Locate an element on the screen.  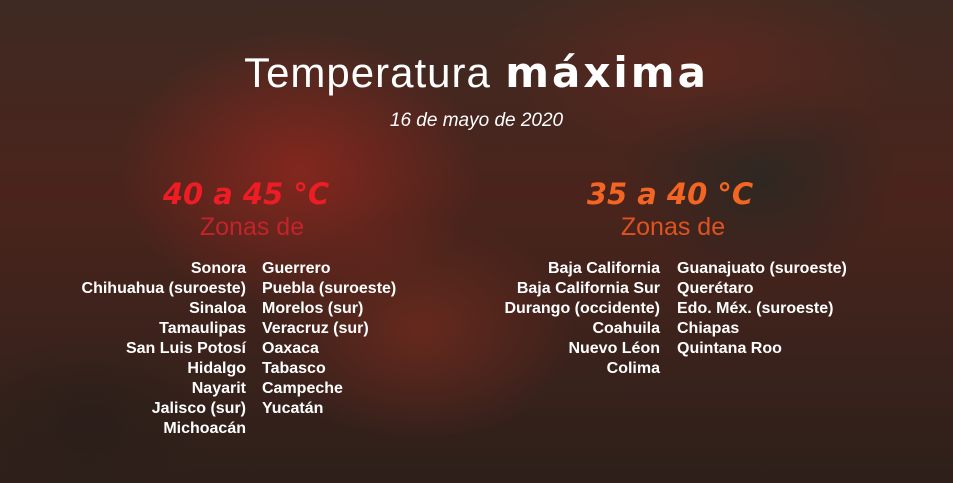
date: 16 de mayo de 2020 is located at coordinates (476, 120).